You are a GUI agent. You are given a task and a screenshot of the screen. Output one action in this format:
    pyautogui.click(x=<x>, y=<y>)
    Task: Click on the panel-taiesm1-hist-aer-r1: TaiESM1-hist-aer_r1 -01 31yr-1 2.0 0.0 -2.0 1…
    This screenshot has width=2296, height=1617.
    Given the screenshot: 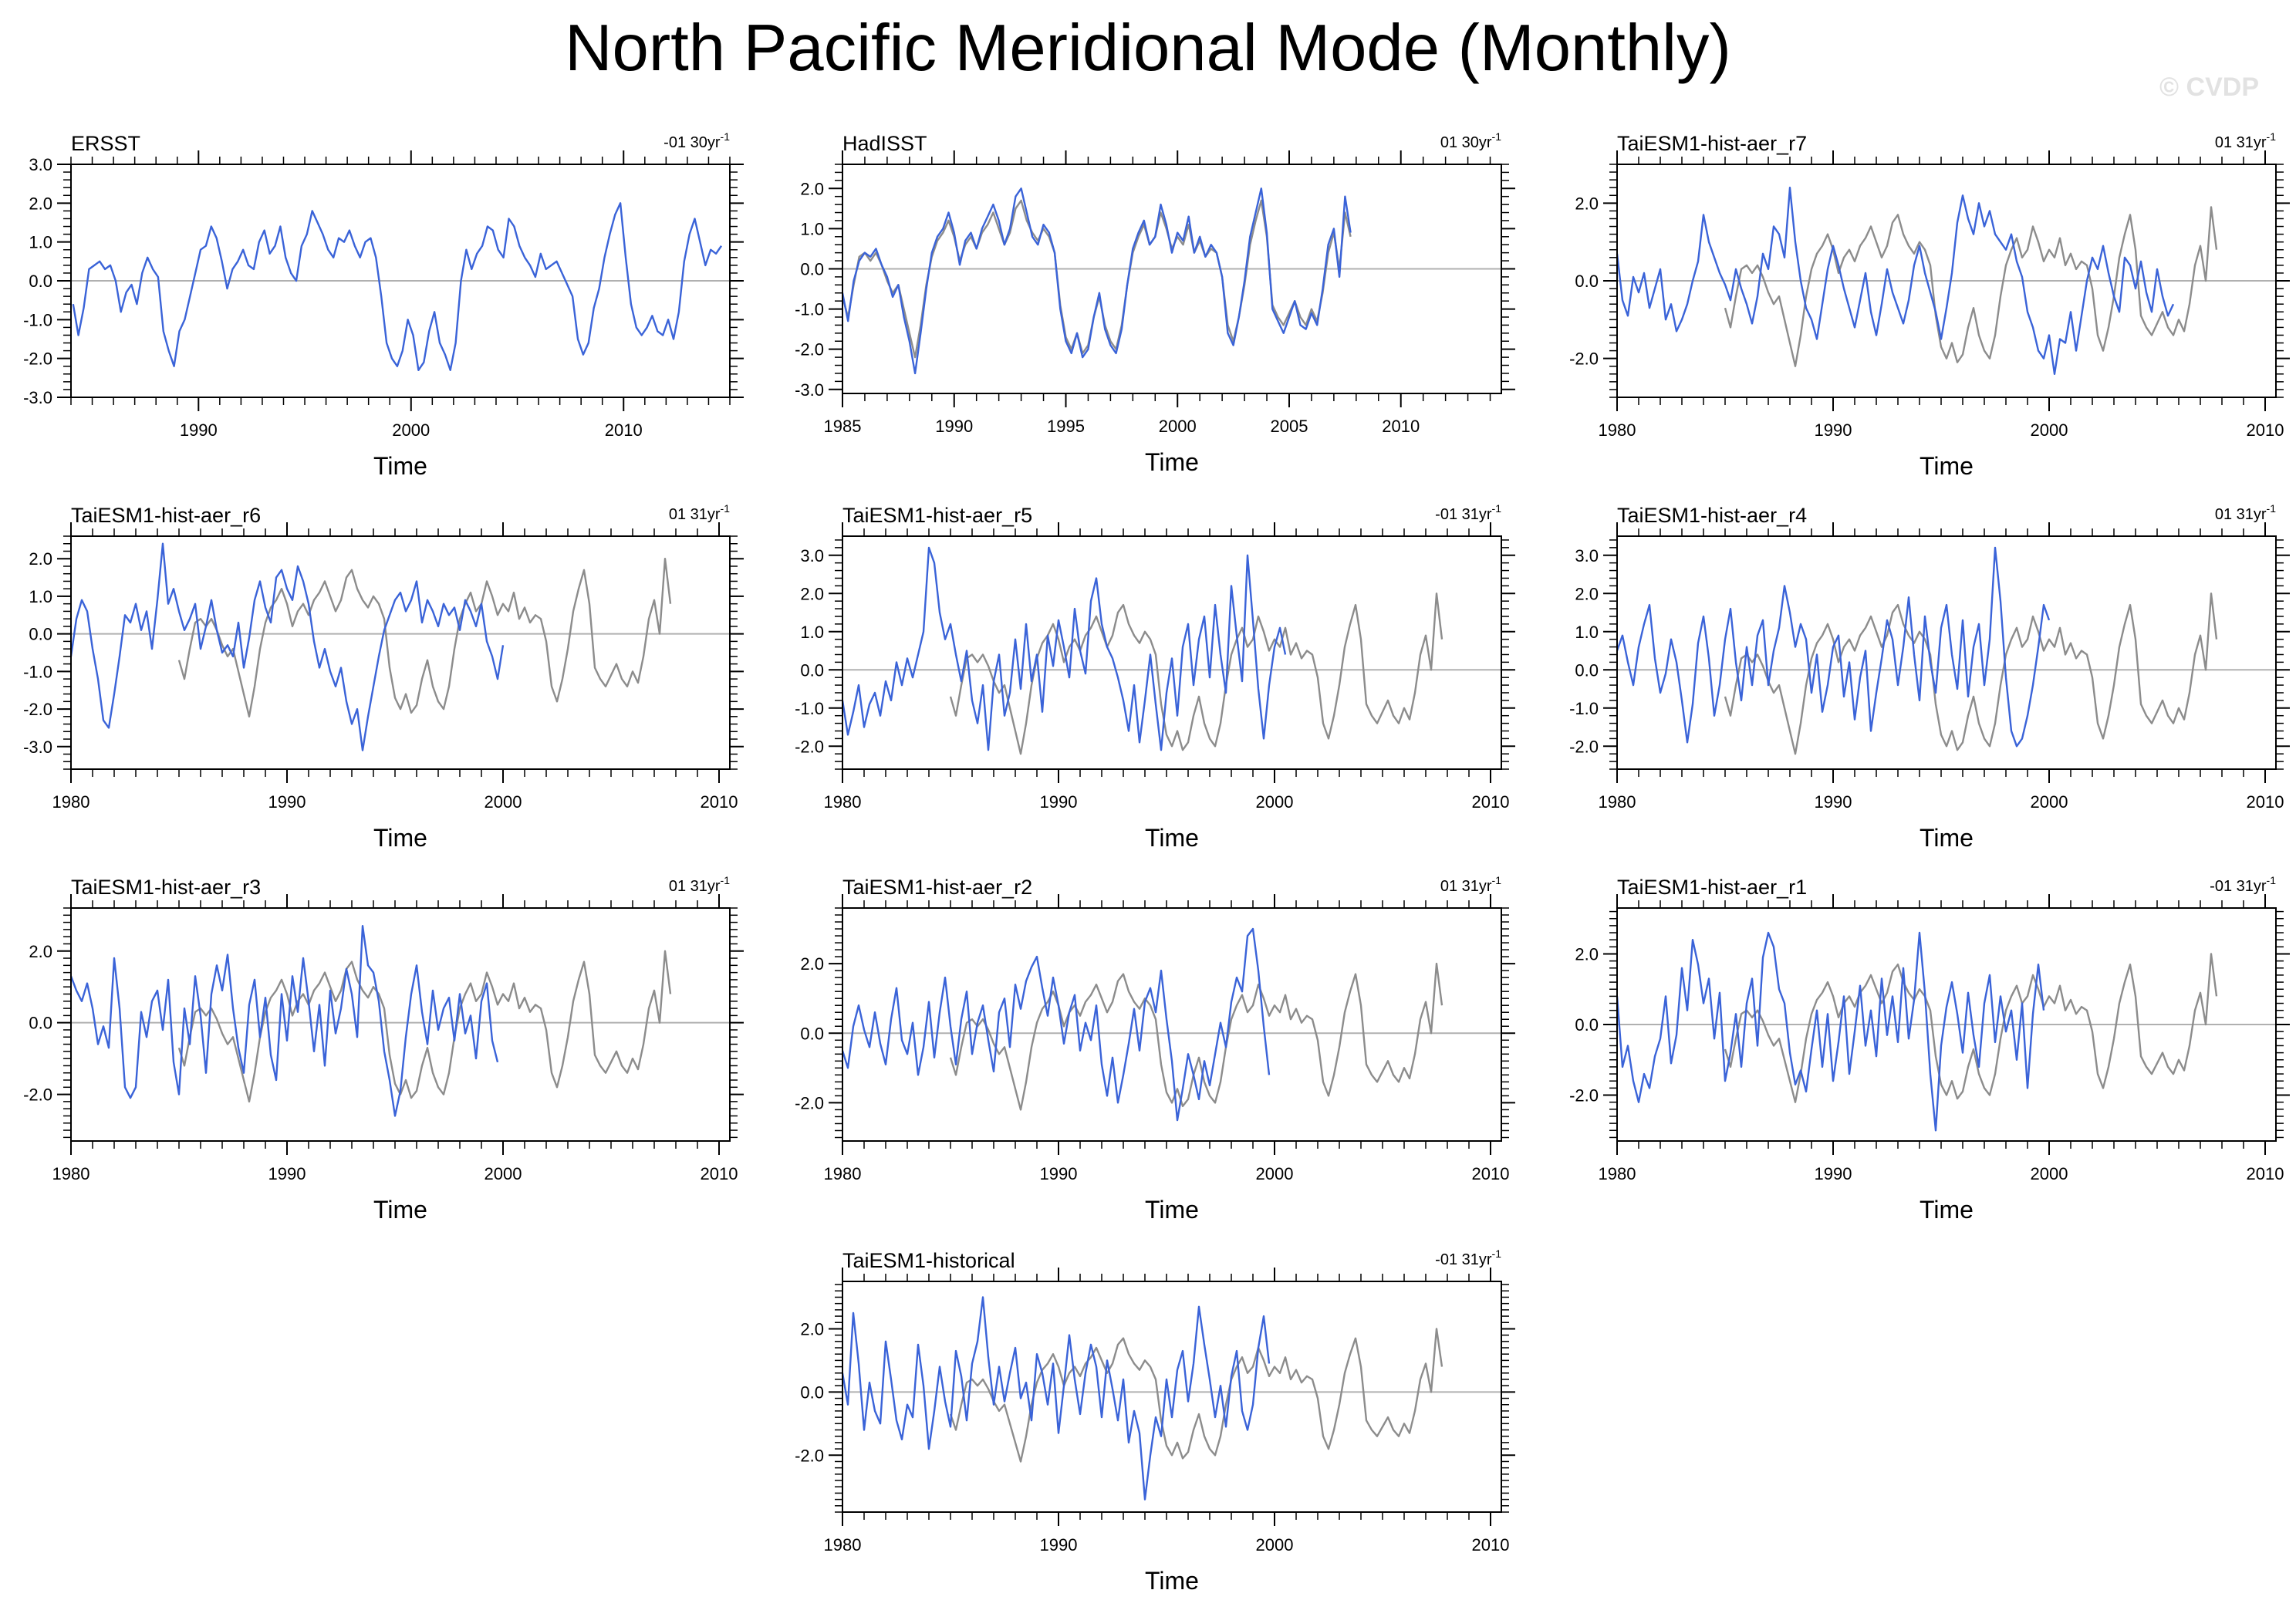 What is the action you would take?
    pyautogui.click(x=1929, y=1049)
    